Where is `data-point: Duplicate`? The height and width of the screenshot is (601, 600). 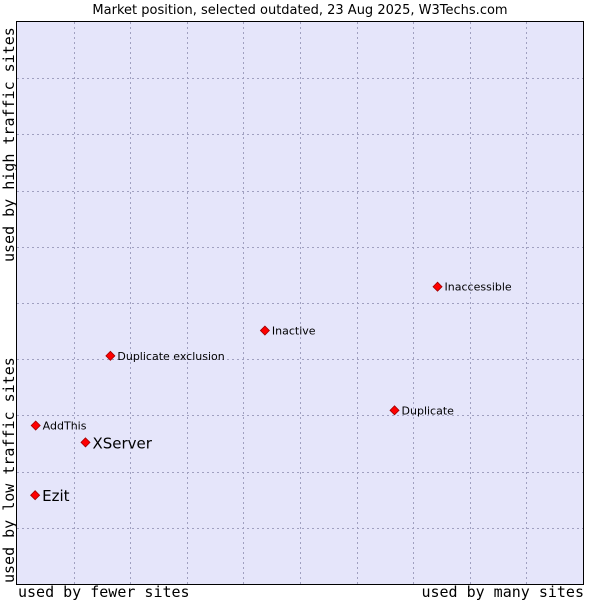 data-point: Duplicate is located at coordinates (422, 410).